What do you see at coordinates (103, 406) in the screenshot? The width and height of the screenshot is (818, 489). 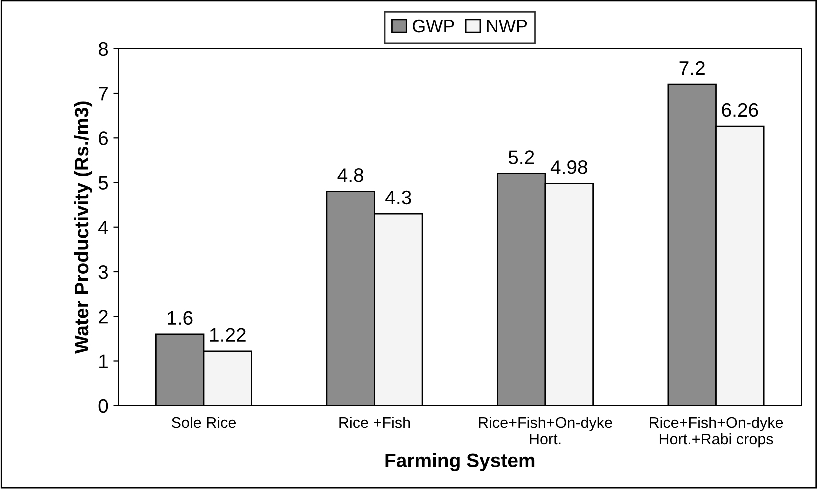 I see `y-tick-label: 0` at bounding box center [103, 406].